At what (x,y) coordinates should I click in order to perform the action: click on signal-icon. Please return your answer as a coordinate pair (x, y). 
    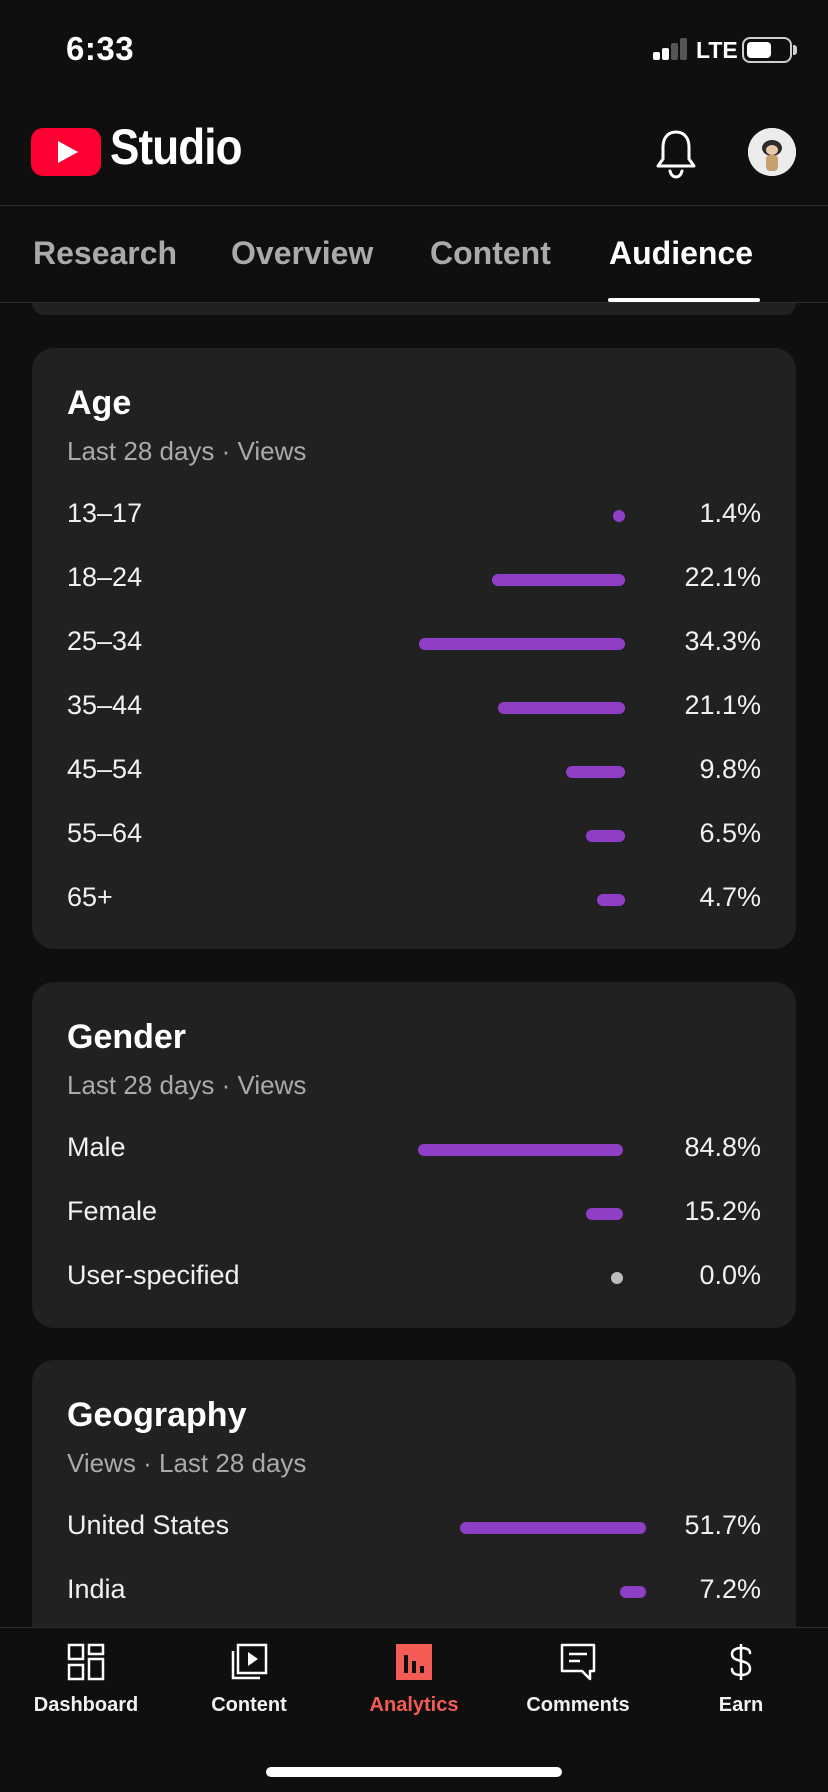
    Looking at the image, I should click on (671, 49).